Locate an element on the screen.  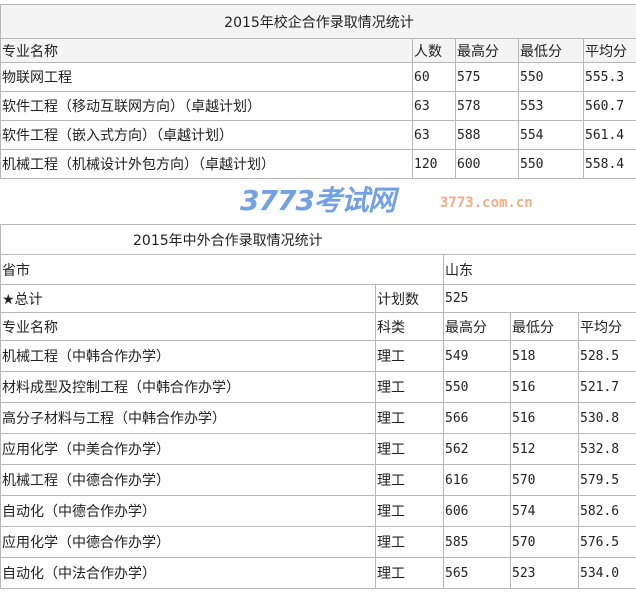
header-cell: 科类 is located at coordinates (409, 326).